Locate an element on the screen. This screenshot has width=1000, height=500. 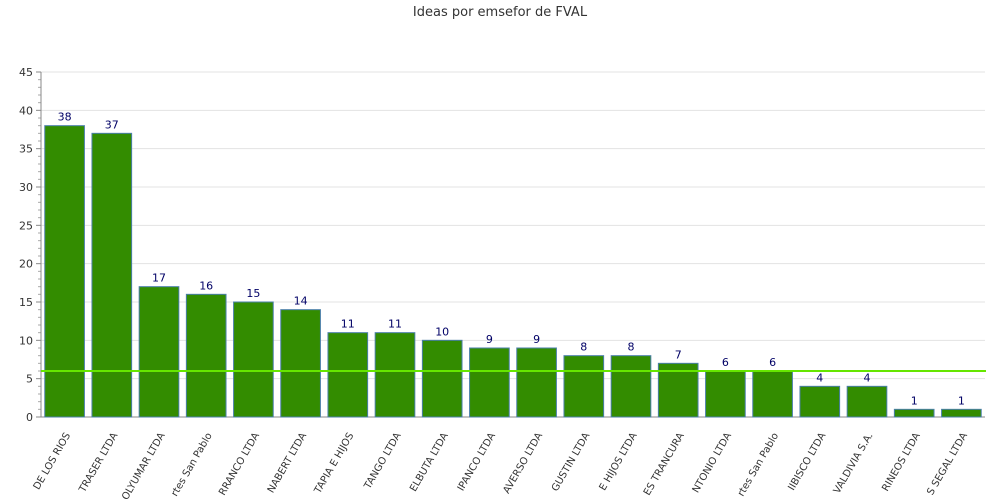
y-tick-label: 0 is located at coordinates (29, 417).